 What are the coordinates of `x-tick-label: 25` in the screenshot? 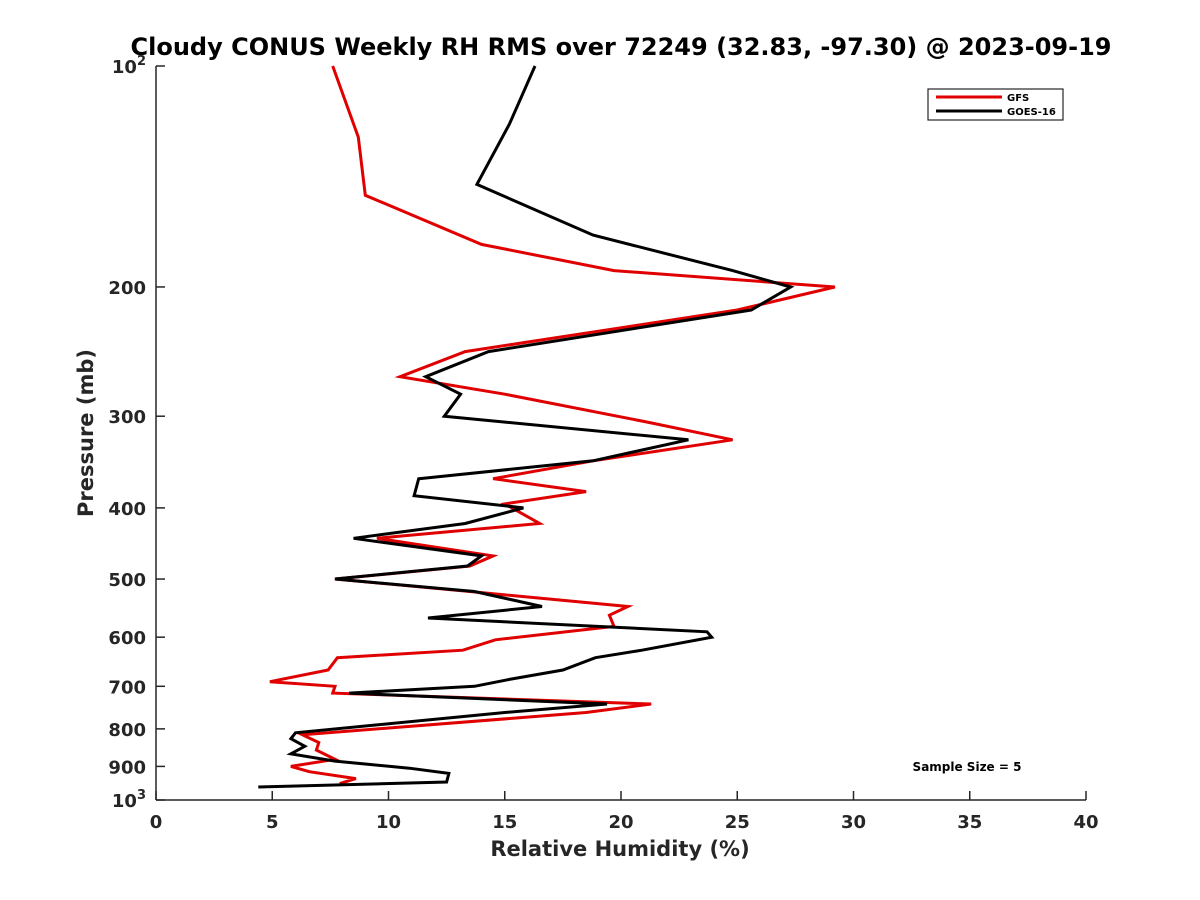 It's located at (737, 822).